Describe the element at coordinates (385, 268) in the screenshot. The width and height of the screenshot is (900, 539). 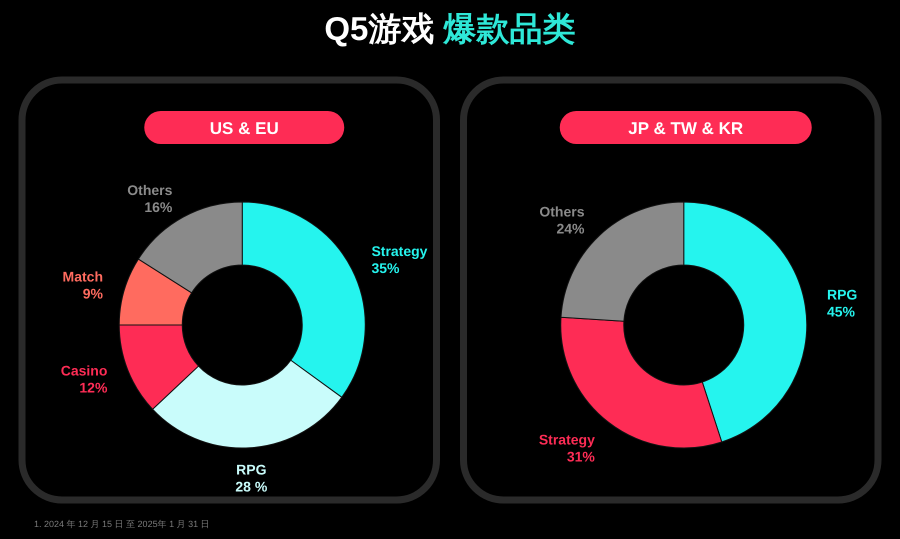
I see `data-label: 35%` at that location.